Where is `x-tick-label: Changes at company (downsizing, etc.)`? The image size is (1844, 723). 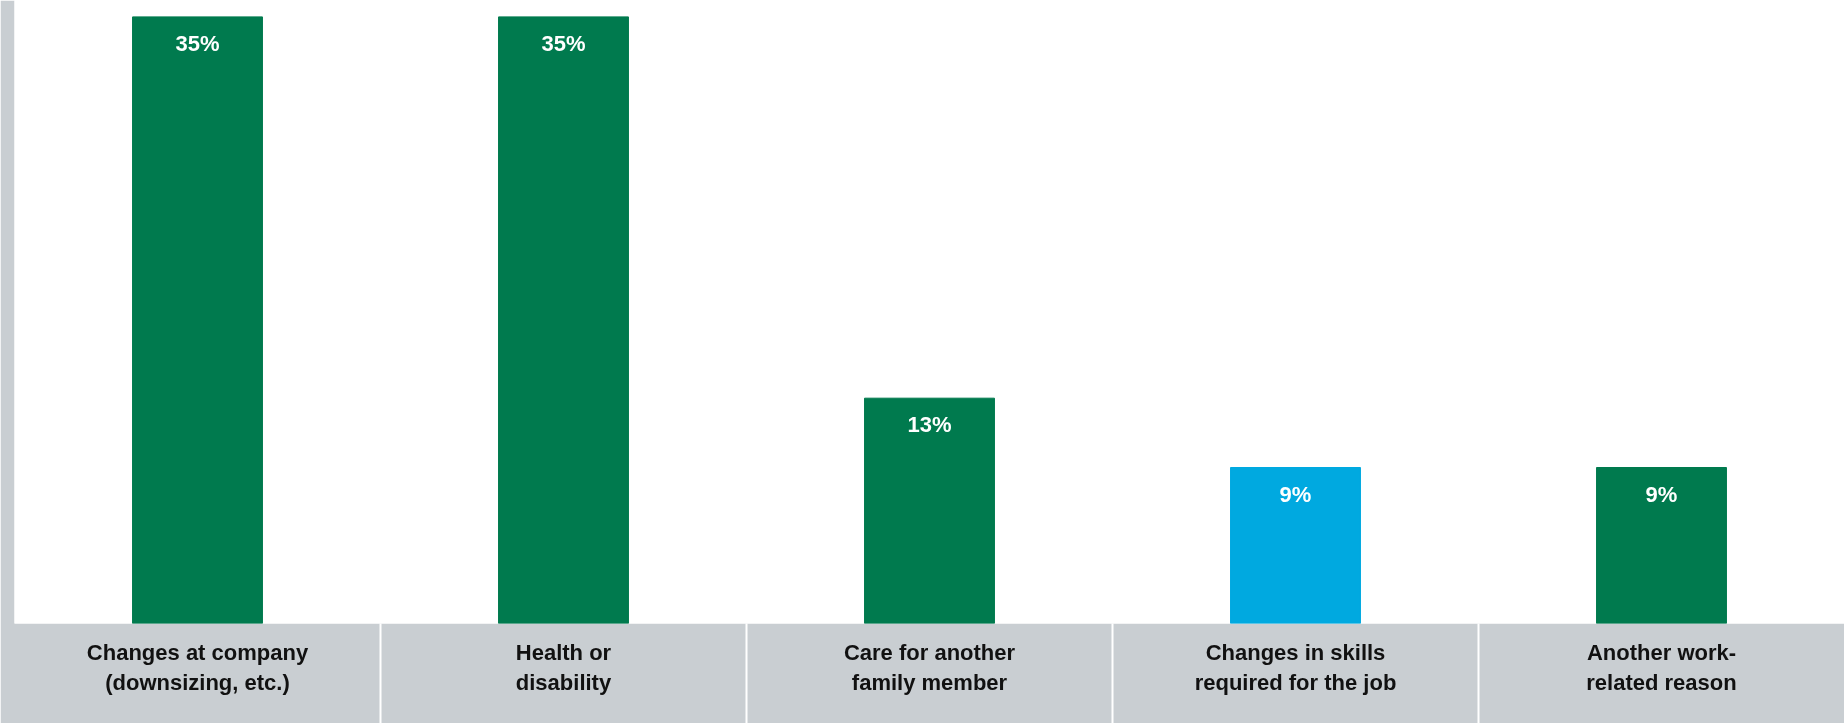
x-tick-label: Changes at company (downsizing, etc.) is located at coordinates (197, 667).